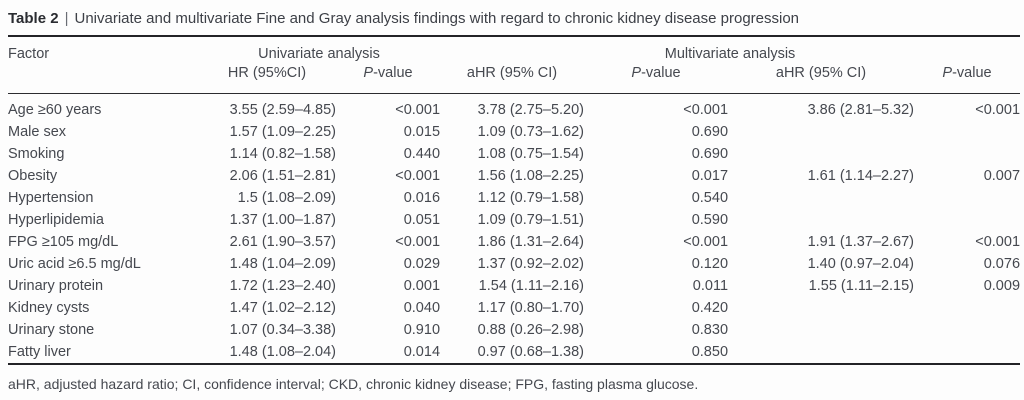 The width and height of the screenshot is (1024, 400). I want to click on cell-uni_p: 0.440, so click(422, 154).